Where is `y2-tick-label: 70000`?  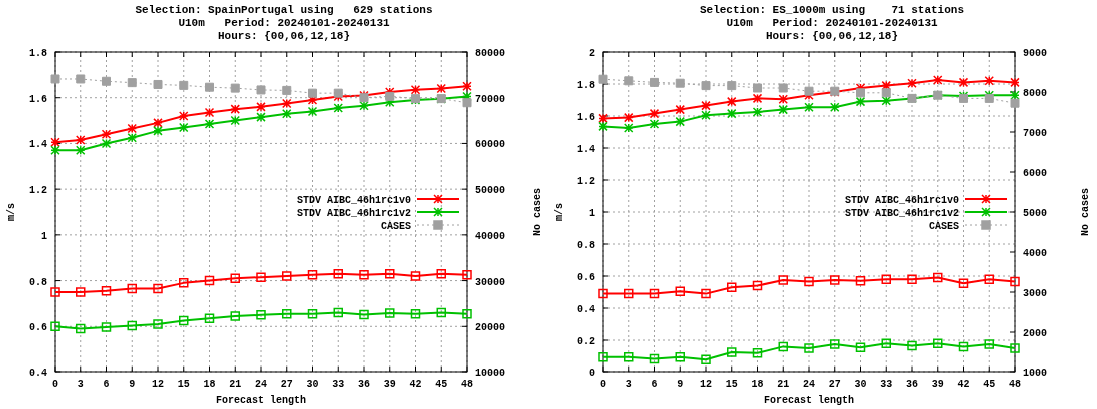
y2-tick-label: 70000 is located at coordinates (490, 99).